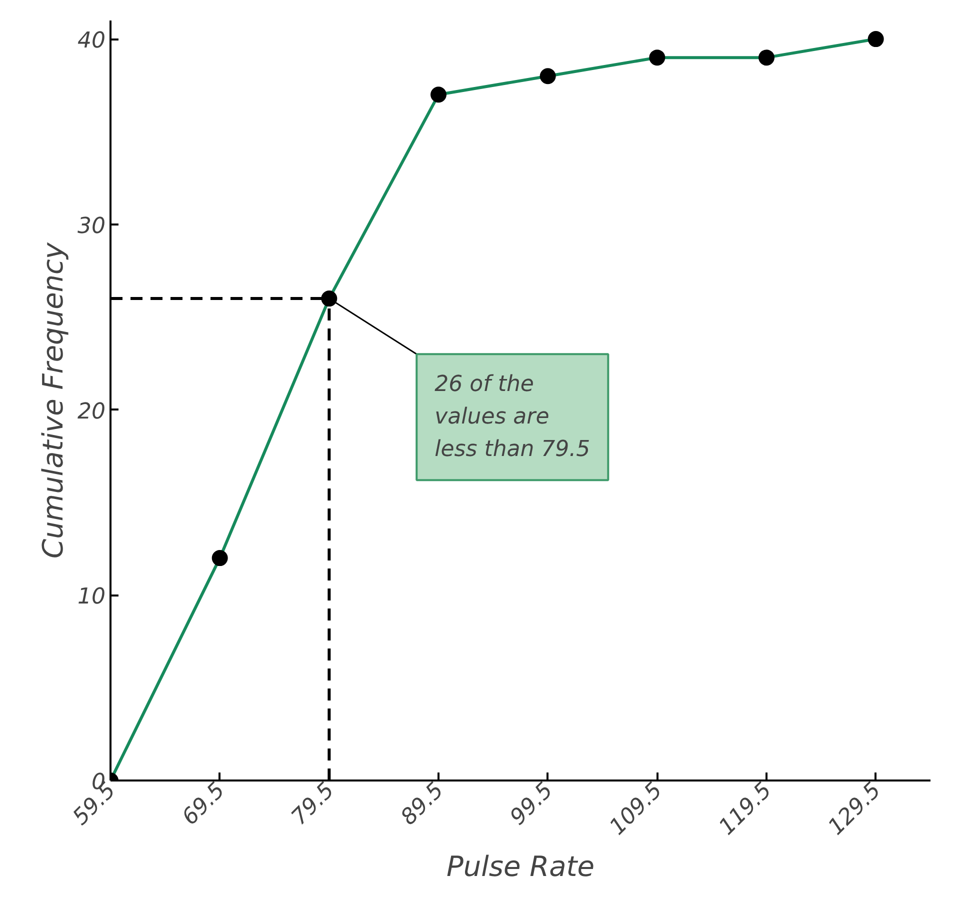 This screenshot has width=955, height=907. I want to click on annotation: 26 of the values are less than 79.5, so click(512, 417).